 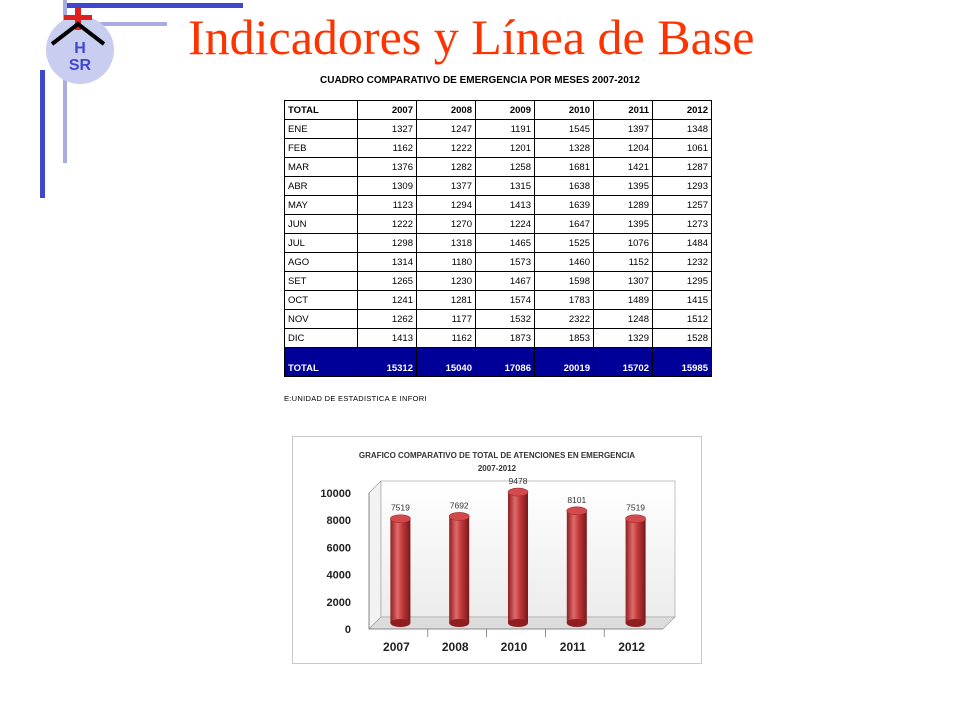 I want to click on value-cell: 1295, so click(x=682, y=281).